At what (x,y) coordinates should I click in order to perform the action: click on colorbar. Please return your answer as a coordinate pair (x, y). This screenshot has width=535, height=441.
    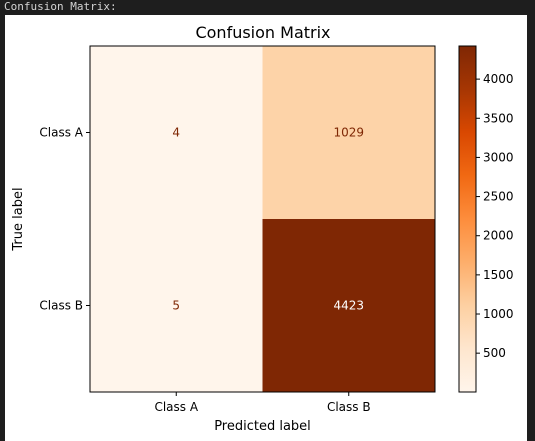
    Looking at the image, I should click on (467, 219).